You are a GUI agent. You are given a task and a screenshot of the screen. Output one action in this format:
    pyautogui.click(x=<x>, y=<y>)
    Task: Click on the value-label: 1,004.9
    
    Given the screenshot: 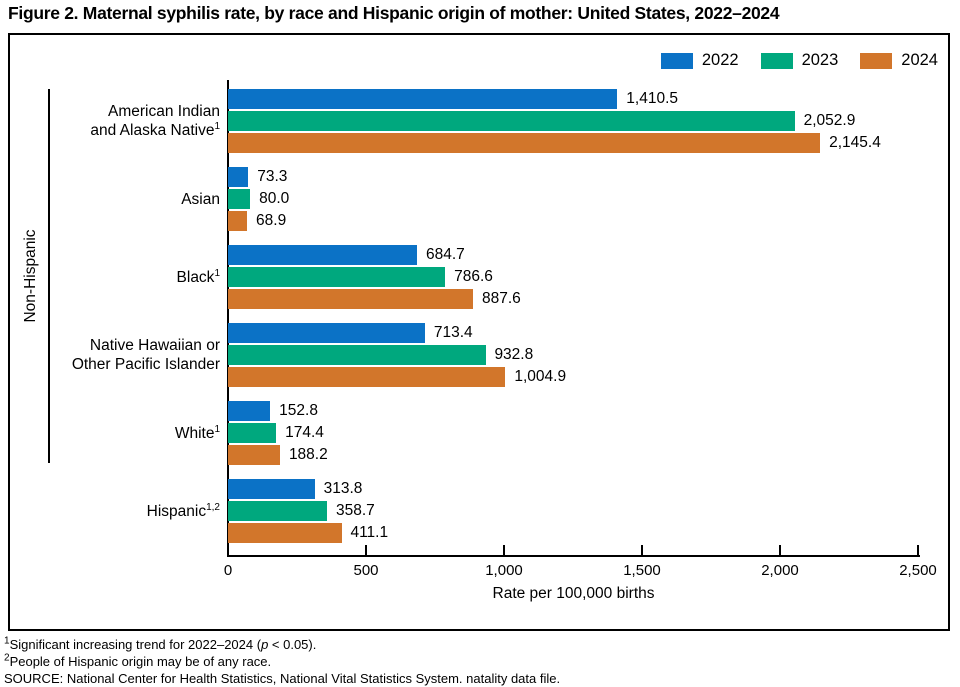 What is the action you would take?
    pyautogui.click(x=540, y=376)
    